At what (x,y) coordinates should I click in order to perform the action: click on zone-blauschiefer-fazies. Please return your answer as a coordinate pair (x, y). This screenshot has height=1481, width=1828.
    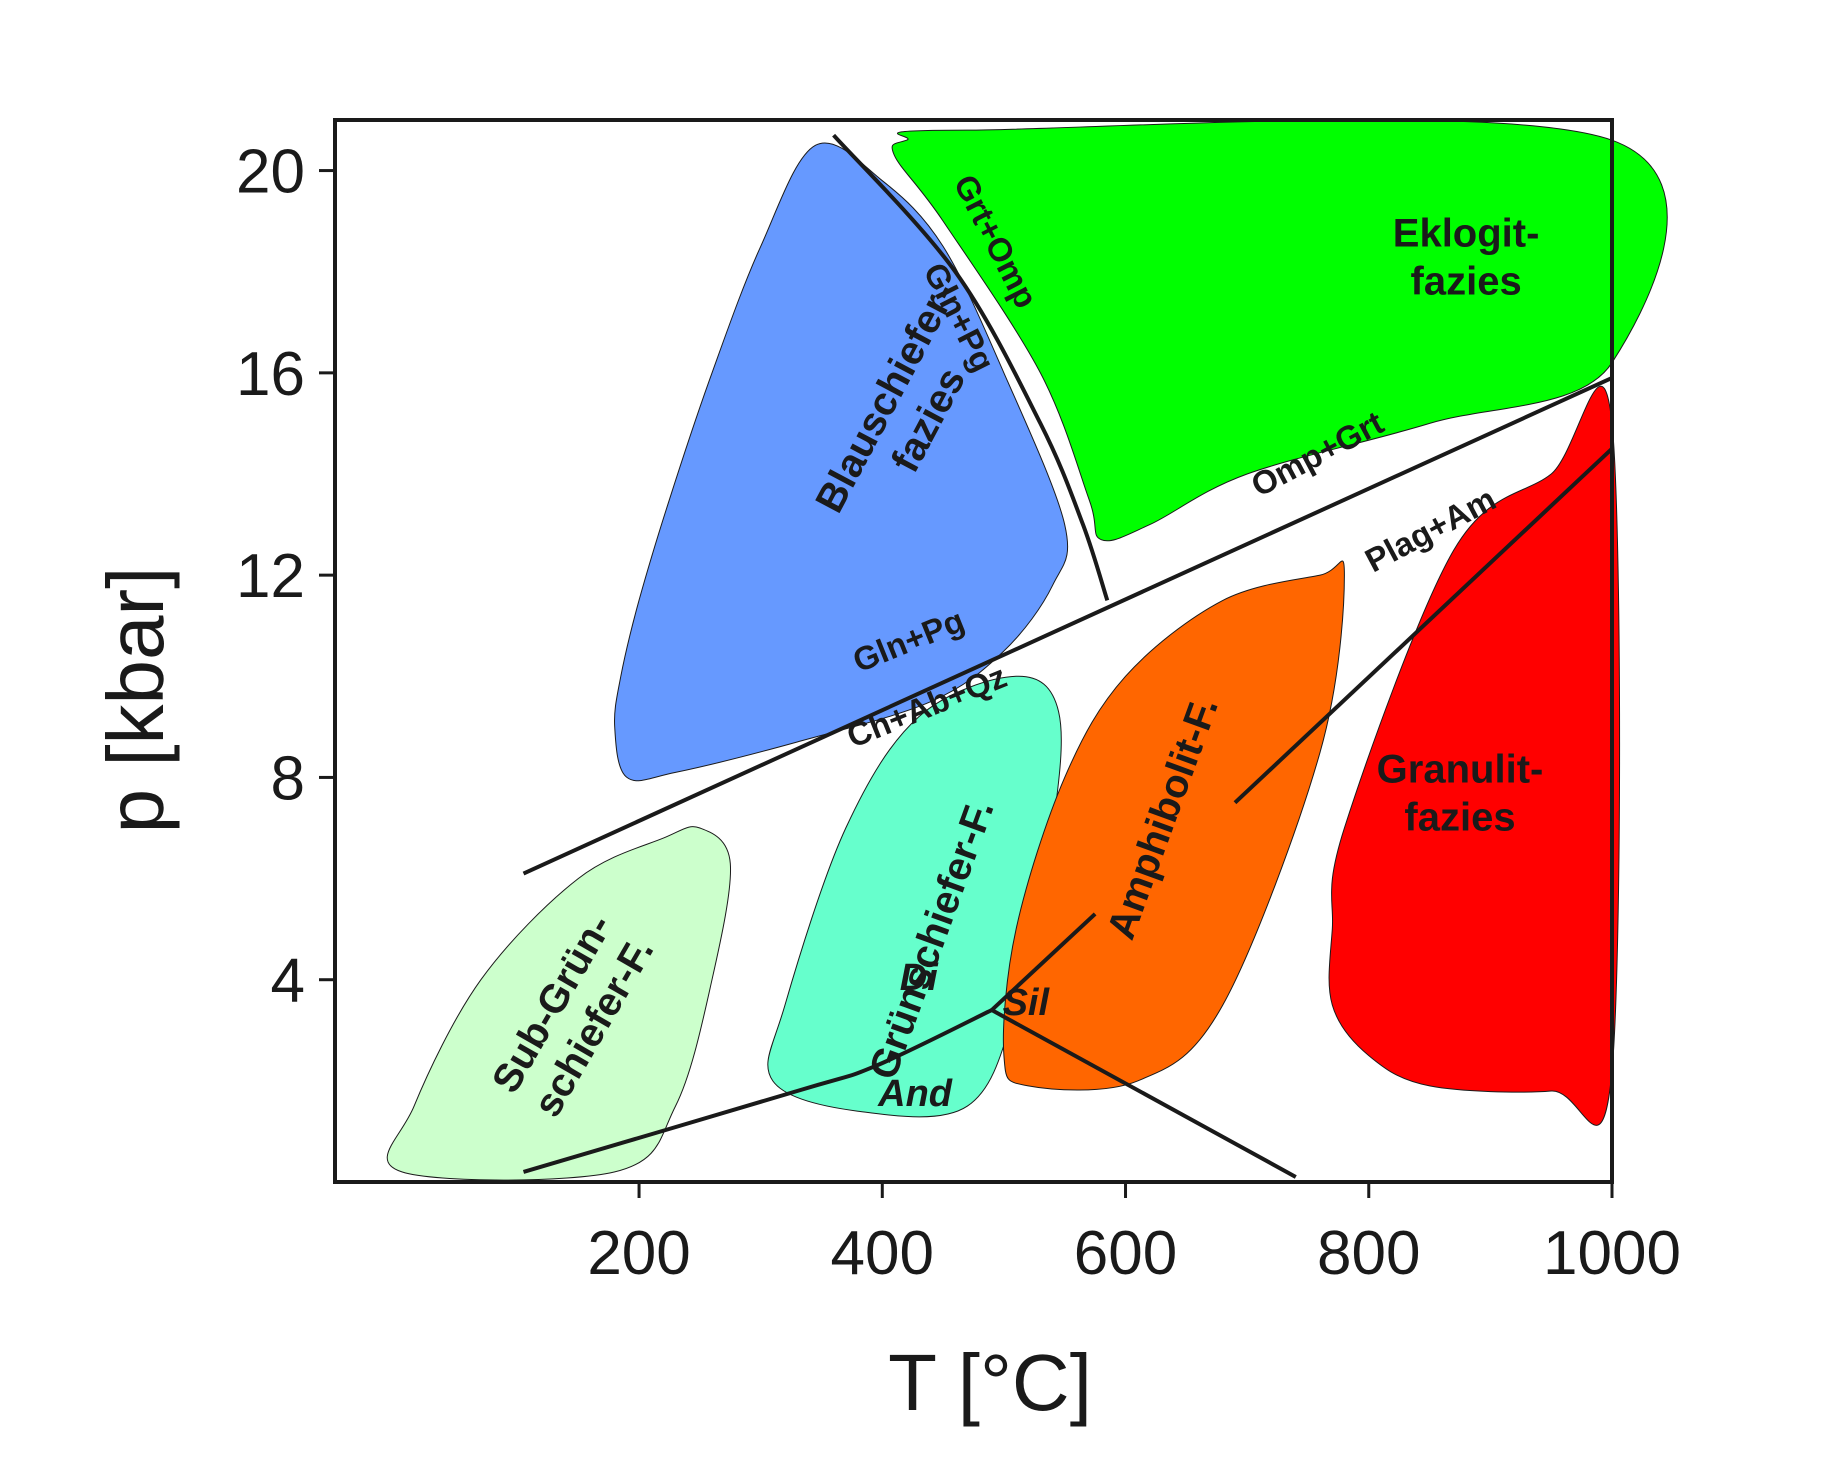
    Looking at the image, I should click on (841, 462).